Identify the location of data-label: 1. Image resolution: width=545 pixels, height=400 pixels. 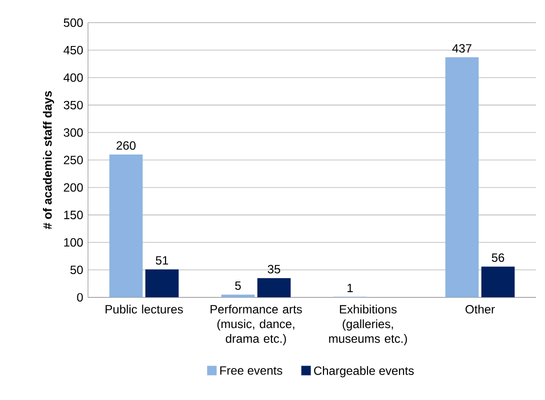
(350, 288).